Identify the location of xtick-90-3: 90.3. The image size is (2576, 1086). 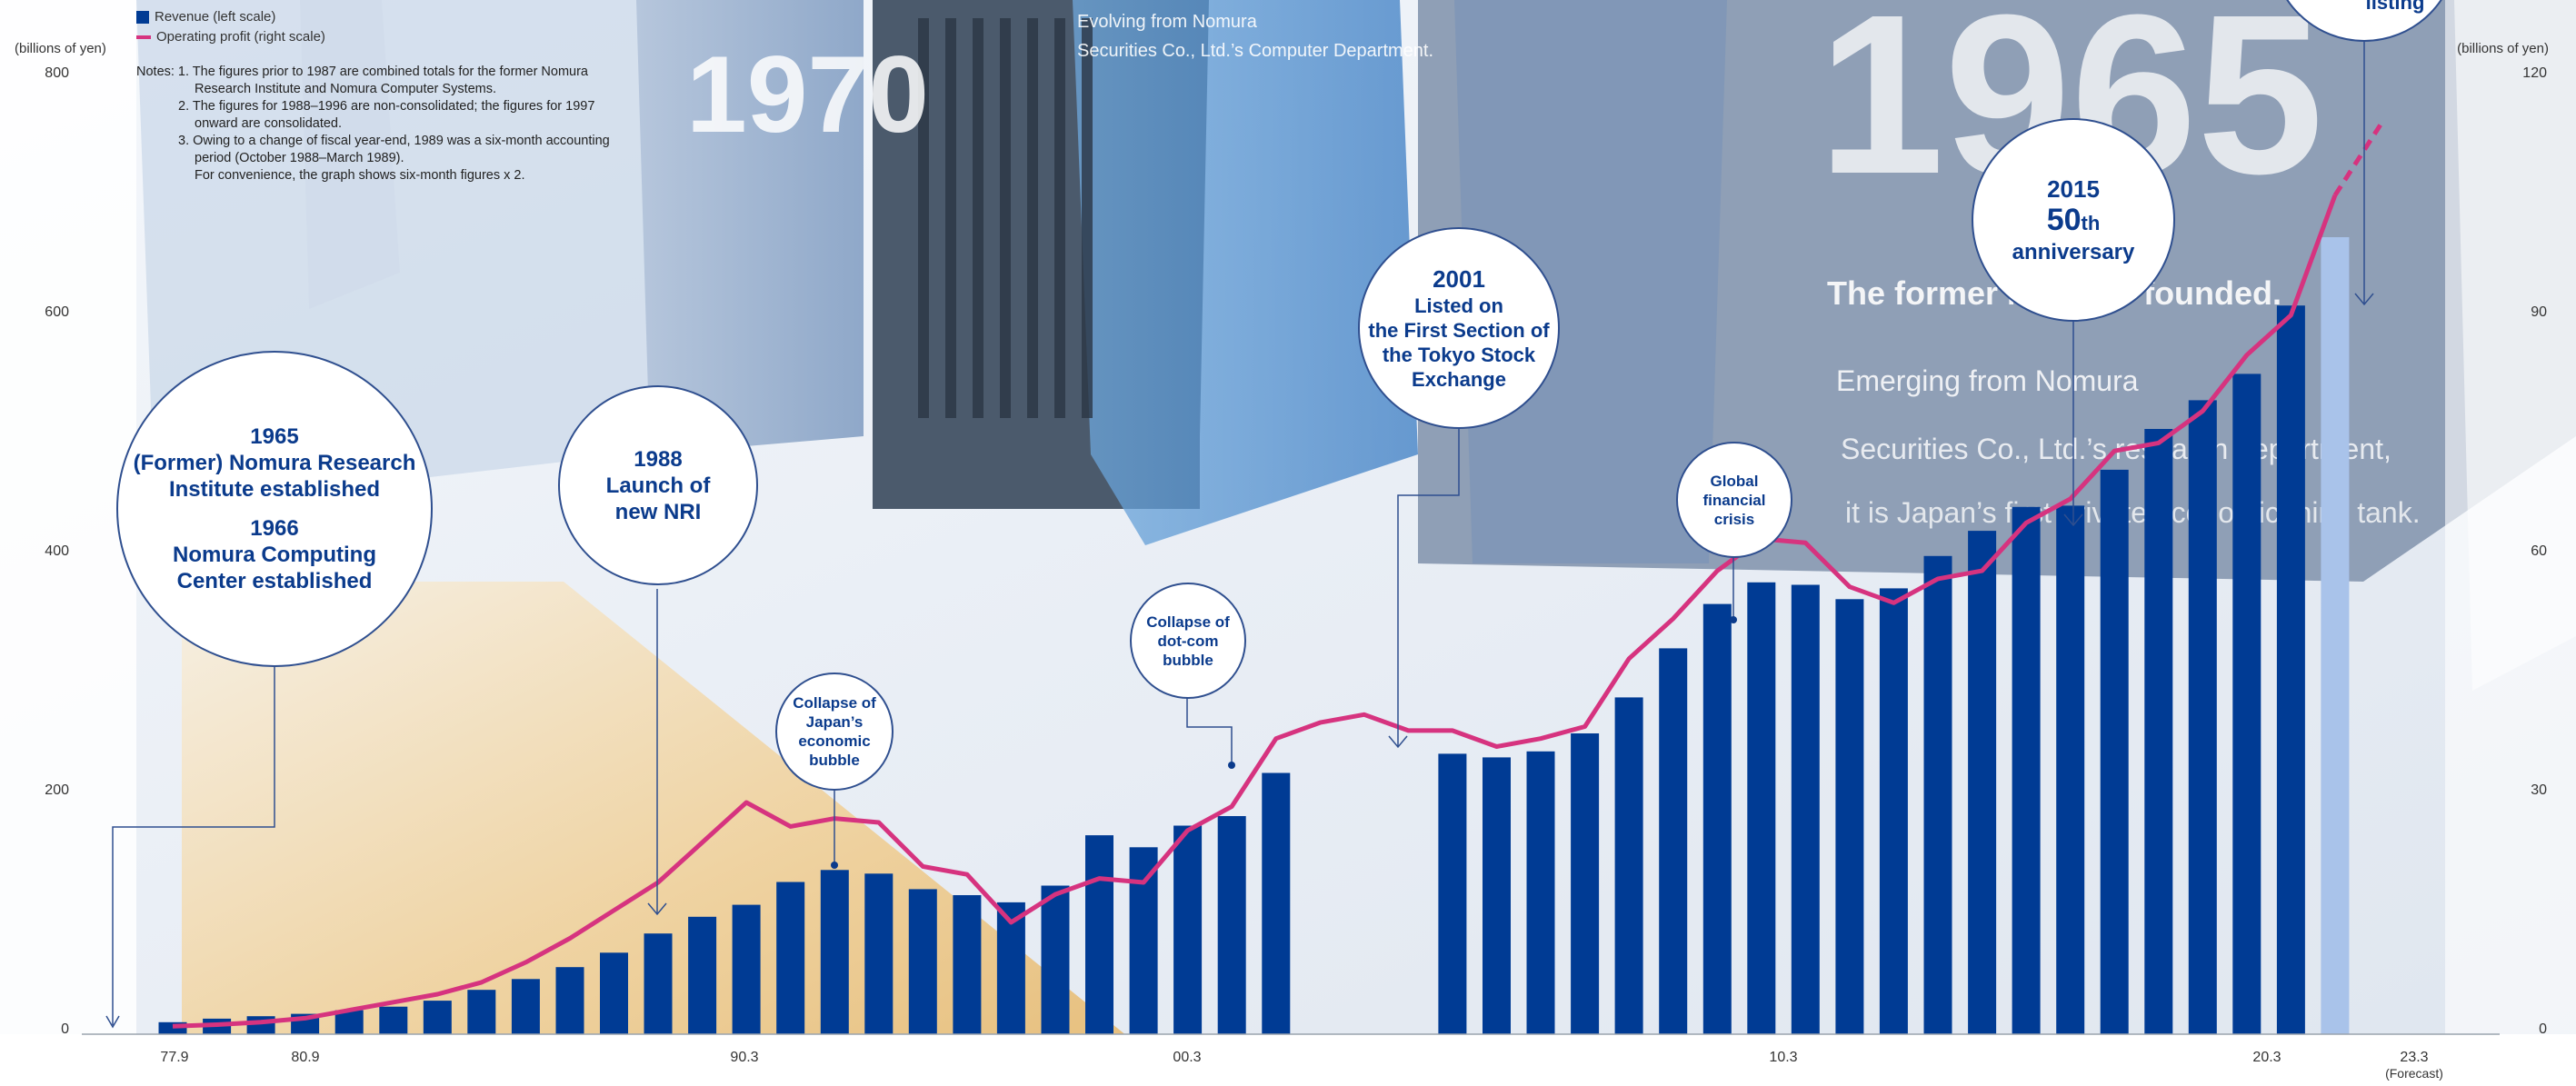
(744, 1057).